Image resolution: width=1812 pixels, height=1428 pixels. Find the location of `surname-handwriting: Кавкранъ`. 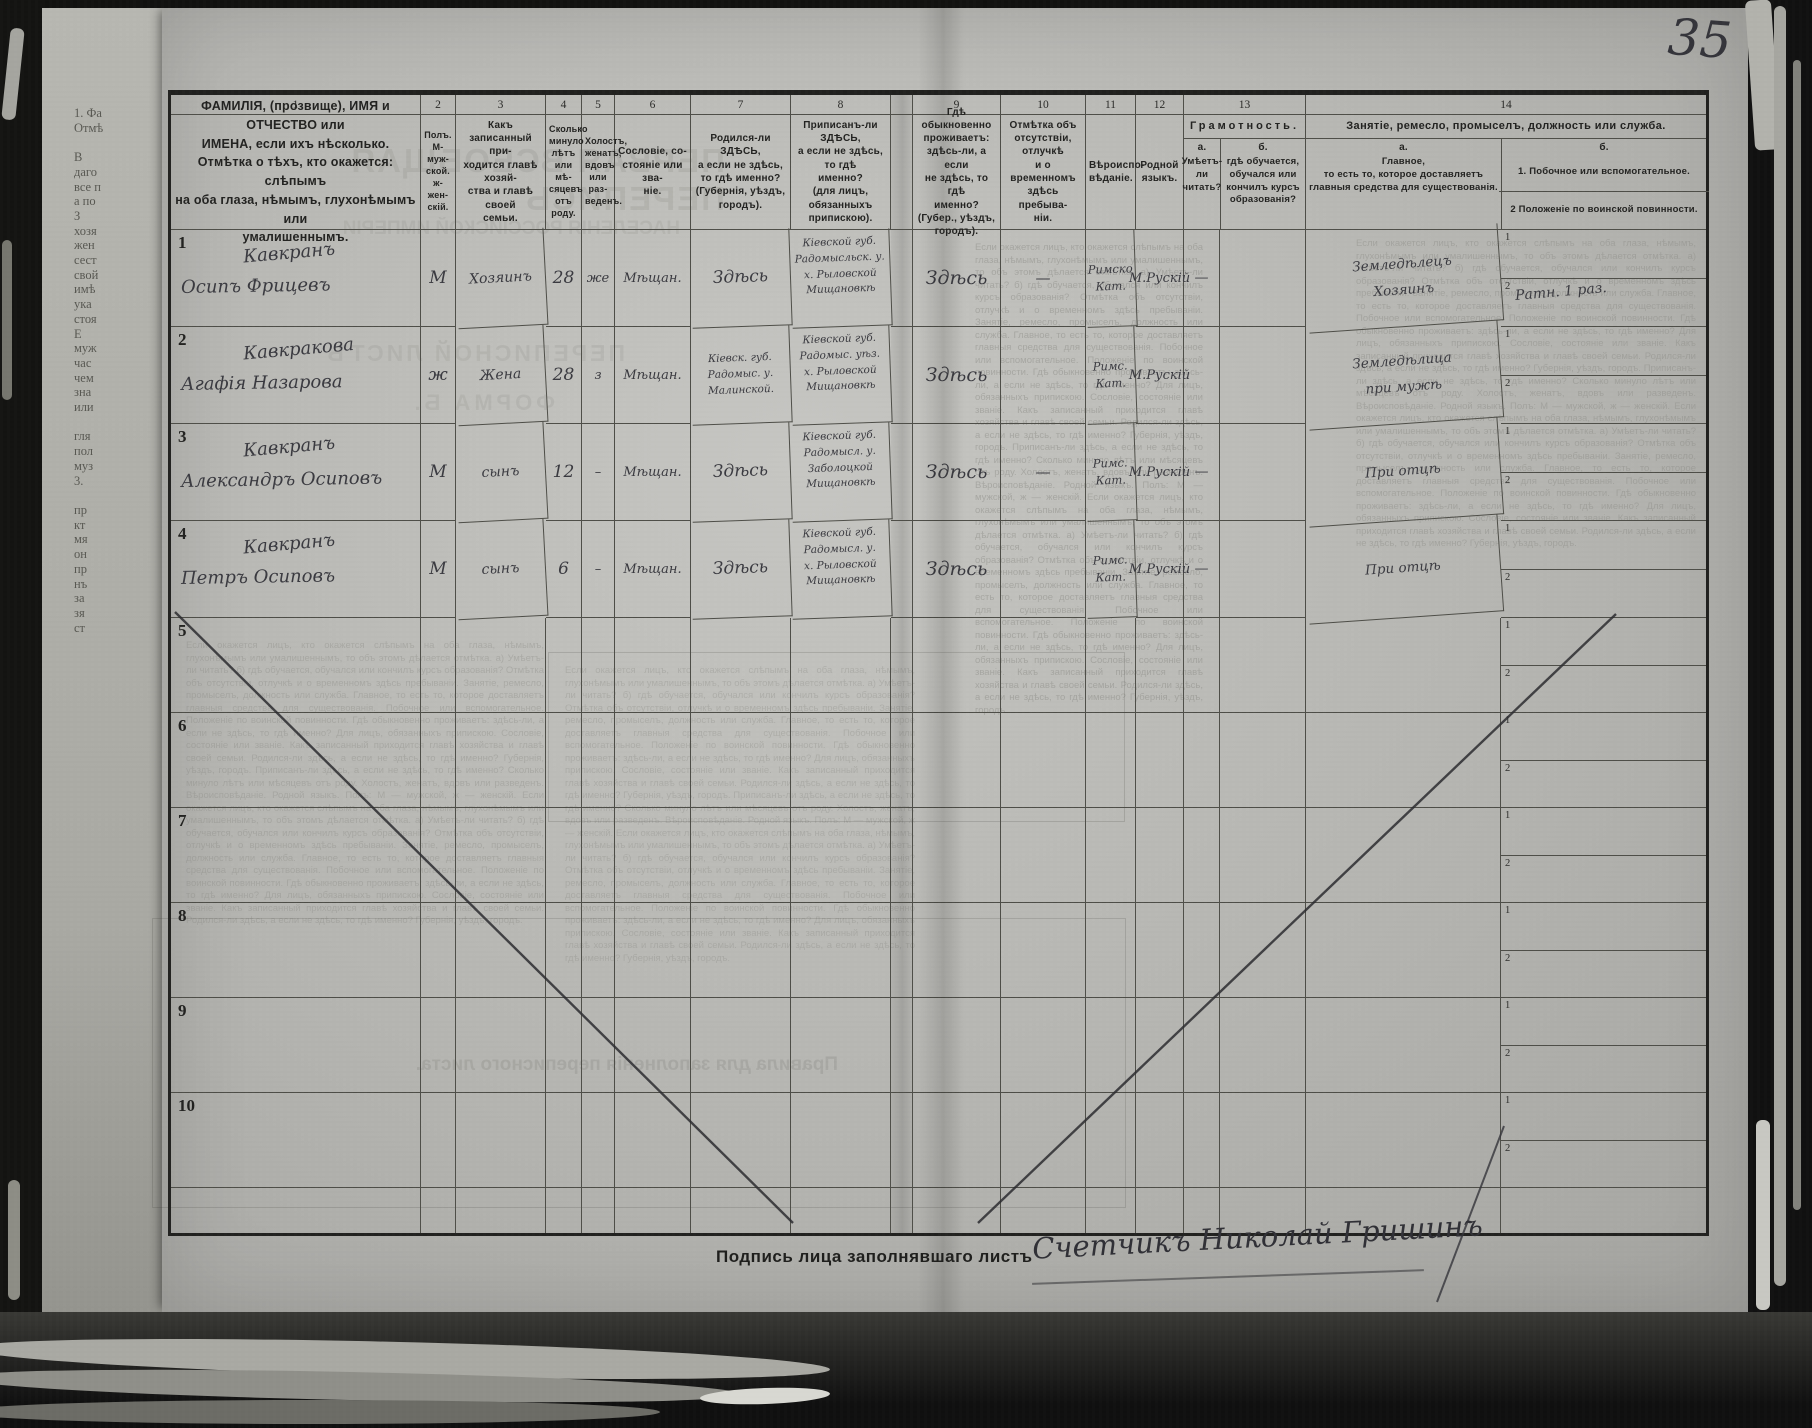

surname-handwriting: Кавкранъ is located at coordinates (289, 253).